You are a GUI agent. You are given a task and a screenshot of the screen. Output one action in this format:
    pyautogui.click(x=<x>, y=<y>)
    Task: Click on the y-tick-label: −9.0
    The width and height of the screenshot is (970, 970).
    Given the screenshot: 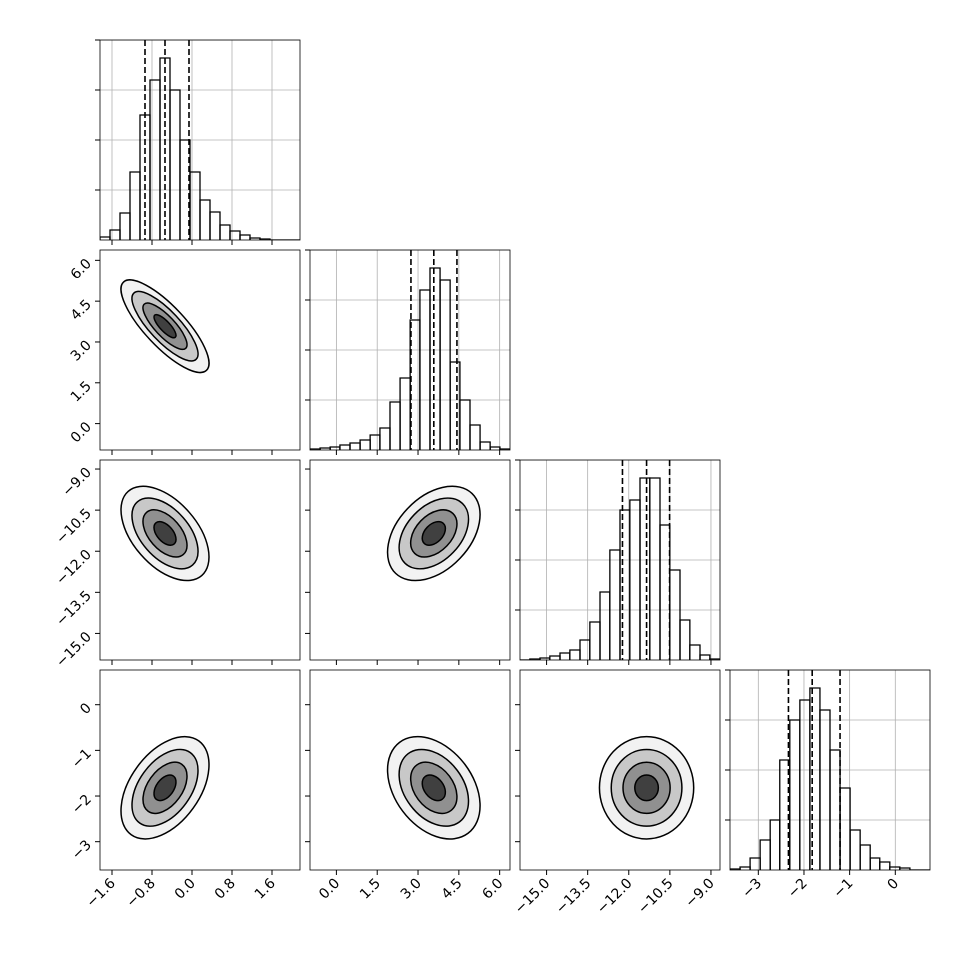 What is the action you would take?
    pyautogui.click(x=76, y=482)
    